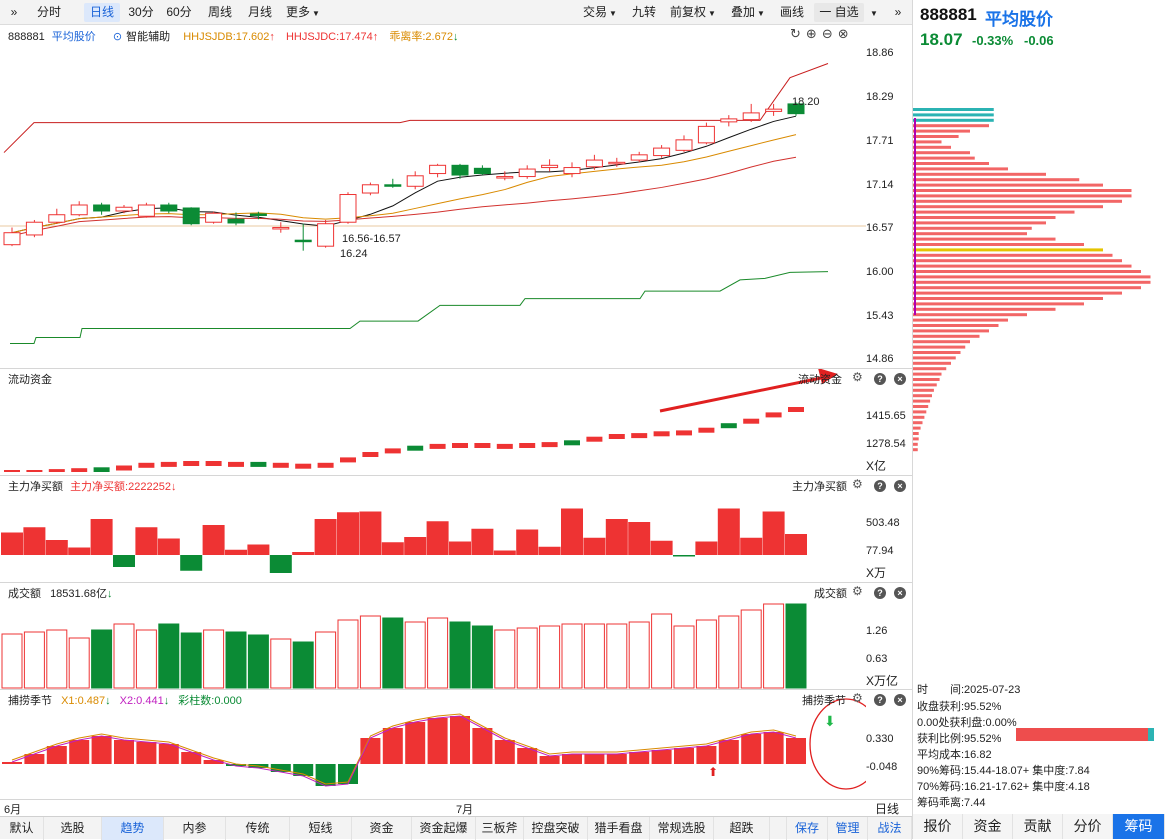 Image resolution: width=1165 pixels, height=840 pixels. What do you see at coordinates (117, 37) in the screenshot?
I see `assist-icon: ⊙` at bounding box center [117, 37].